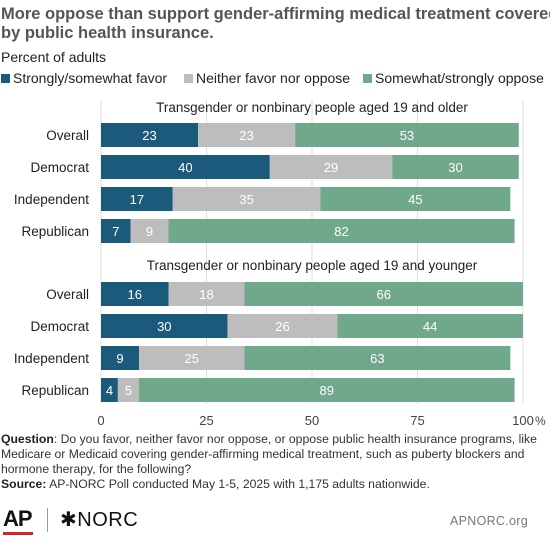 This screenshot has height=550, width=550. Describe the element at coordinates (18, 518) in the screenshot. I see `ap-logo: AP` at that location.